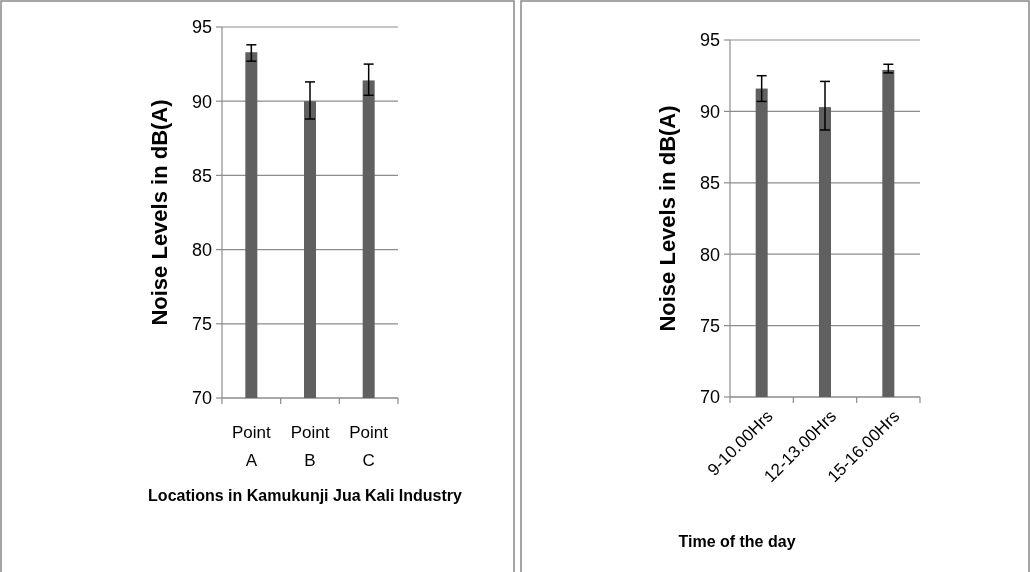  What do you see at coordinates (305, 495) in the screenshot?
I see `x-axis-title: Locations in Kamukunji Jua Kali Industry` at bounding box center [305, 495].